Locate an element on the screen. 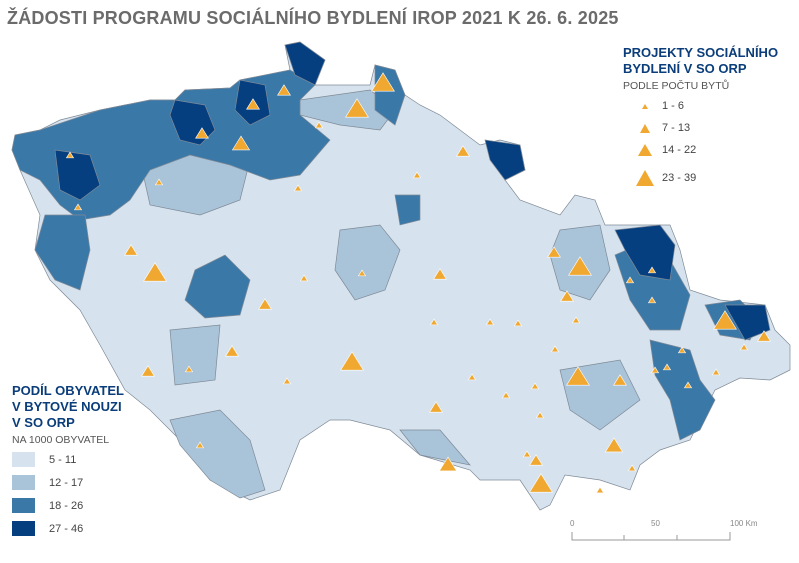 This screenshot has height=563, width=799. share-legend-title: PODÍL OBYVATEL V BYTOVÉ NOUZI V SO ORP is located at coordinates (68, 407).